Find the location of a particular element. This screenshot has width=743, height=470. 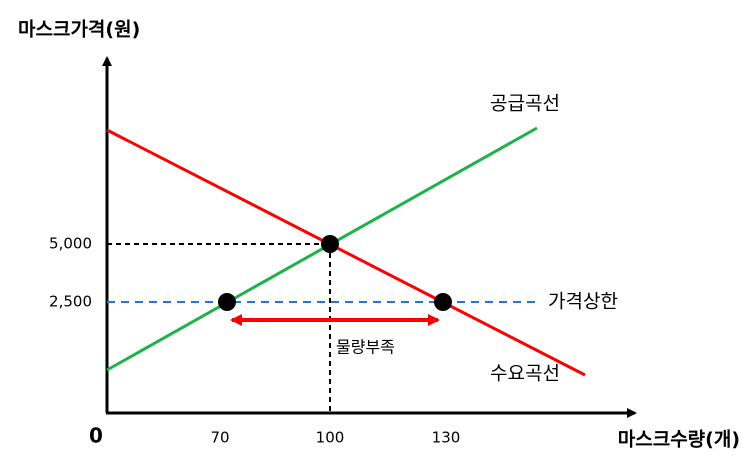

price-ceiling-label: 가격상한 is located at coordinates (583, 302).